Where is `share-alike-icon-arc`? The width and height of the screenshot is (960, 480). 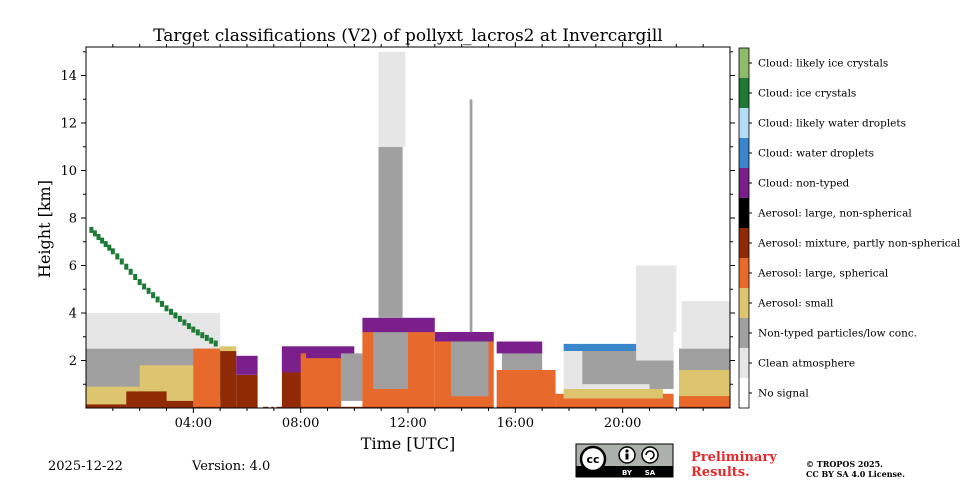
share-alike-icon-arc is located at coordinates (650, 455).